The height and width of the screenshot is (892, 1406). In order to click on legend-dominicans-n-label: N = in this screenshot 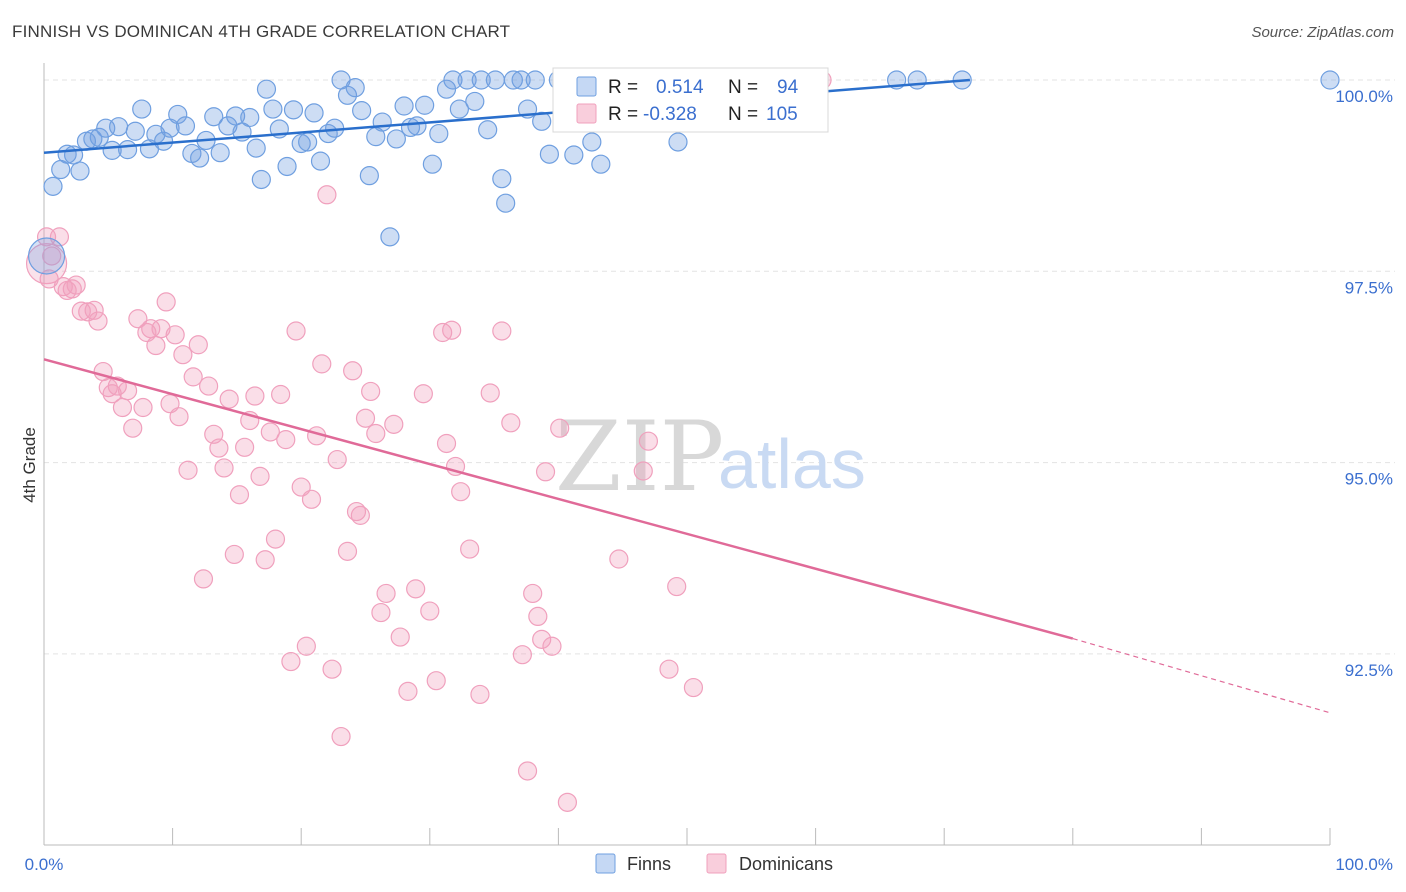, I will do `click(743, 114)`.